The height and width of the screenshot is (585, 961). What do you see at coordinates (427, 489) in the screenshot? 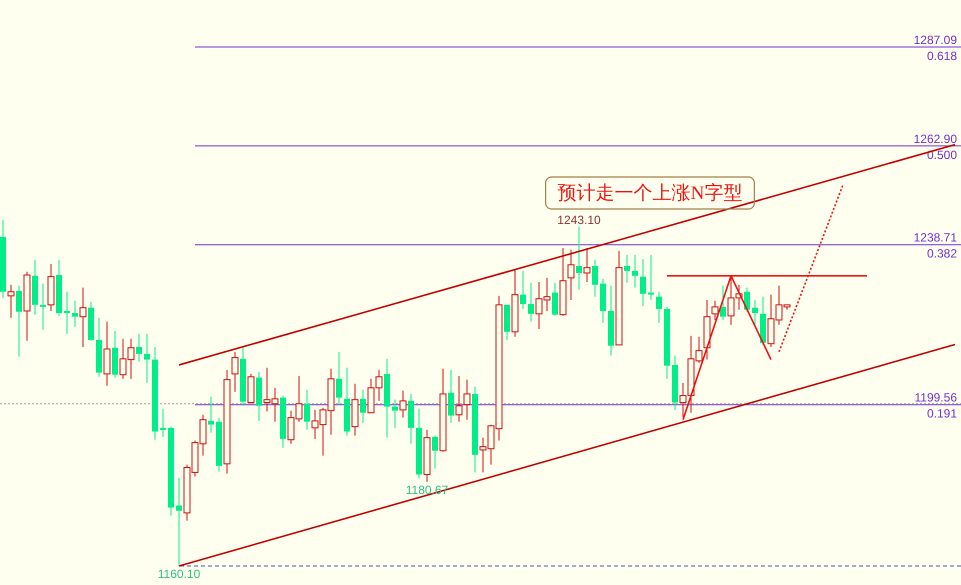
I see `annotation: 1180.67` at bounding box center [427, 489].